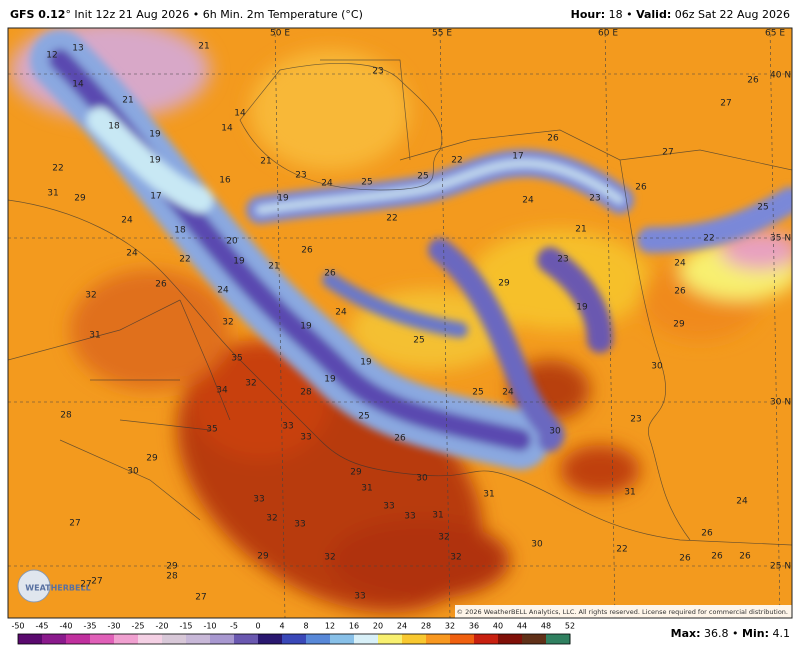 The image size is (800, 661). Describe the element at coordinates (730, 14) in the screenshot. I see `valid: 06z Sat 22 Aug 2026` at that location.